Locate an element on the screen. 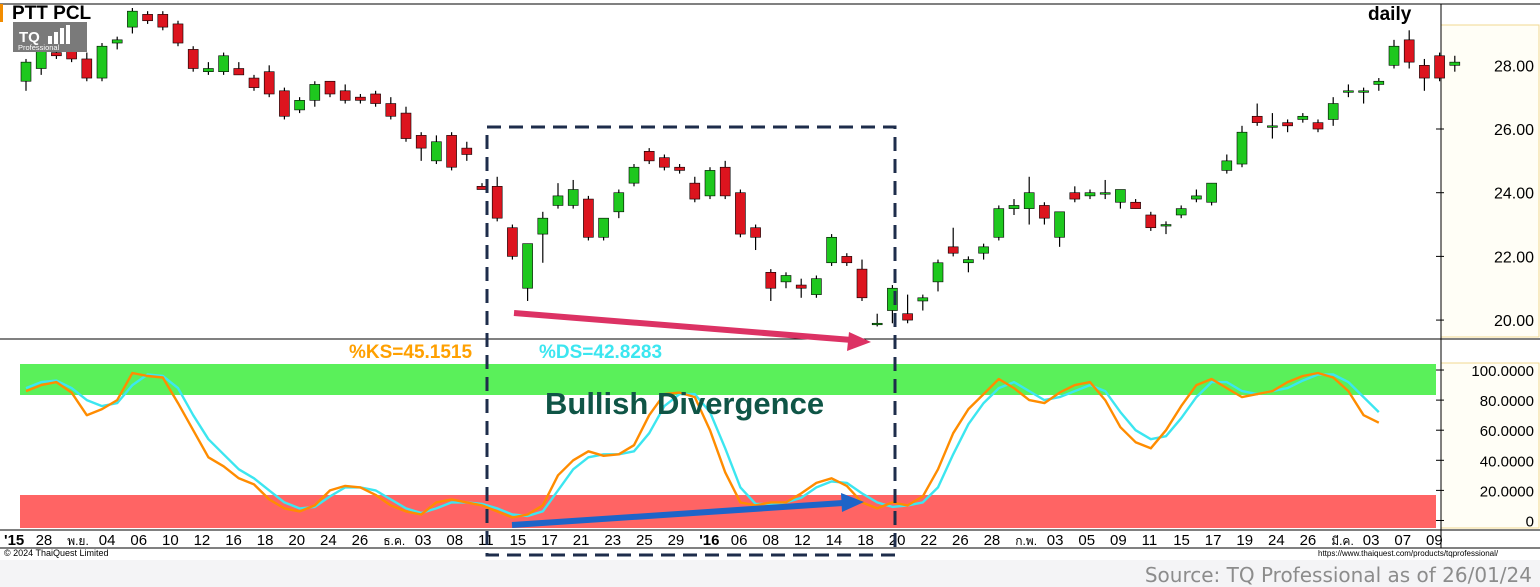 This screenshot has width=1540, height=587. date-tick-label: 05 is located at coordinates (1086, 540).